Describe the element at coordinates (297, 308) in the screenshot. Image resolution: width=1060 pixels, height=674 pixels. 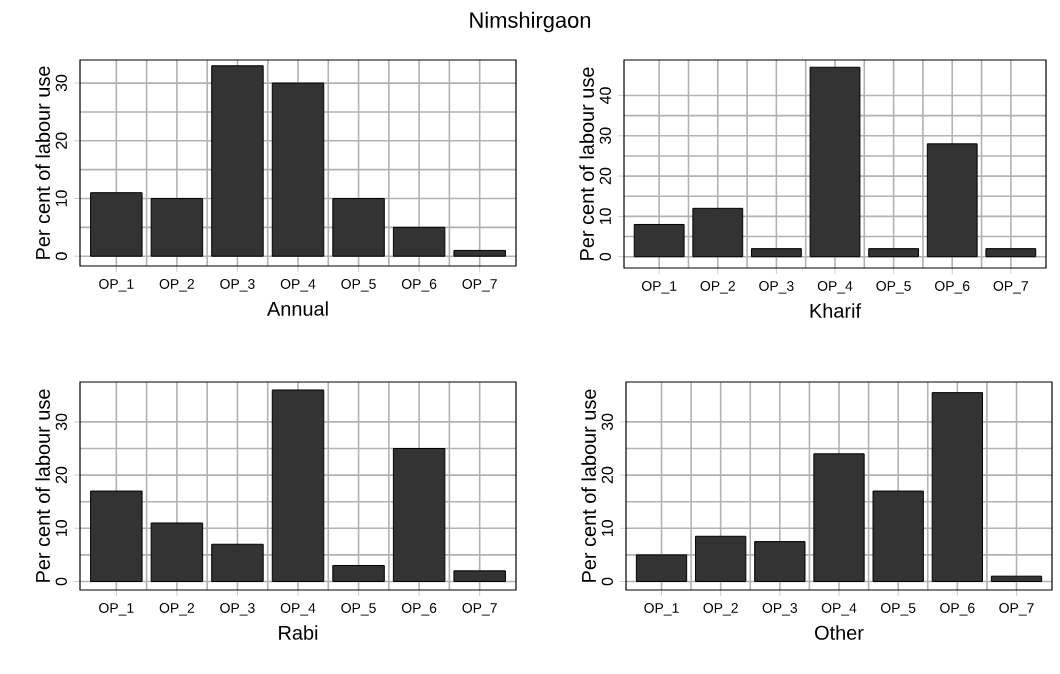
I see `x-axis-title: Annual` at that location.